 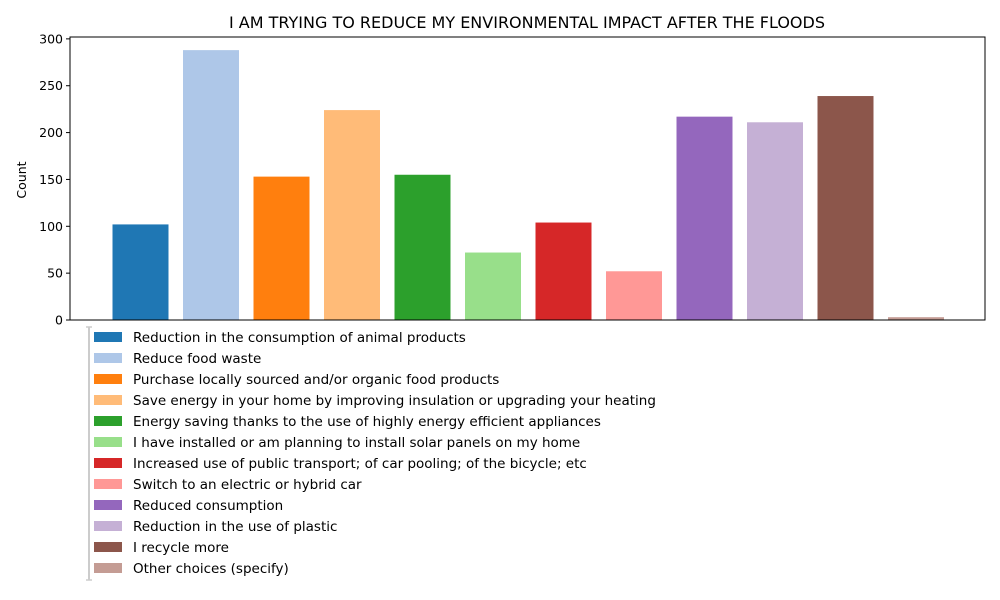 I want to click on y-tick-label: 200, so click(x=51, y=132).